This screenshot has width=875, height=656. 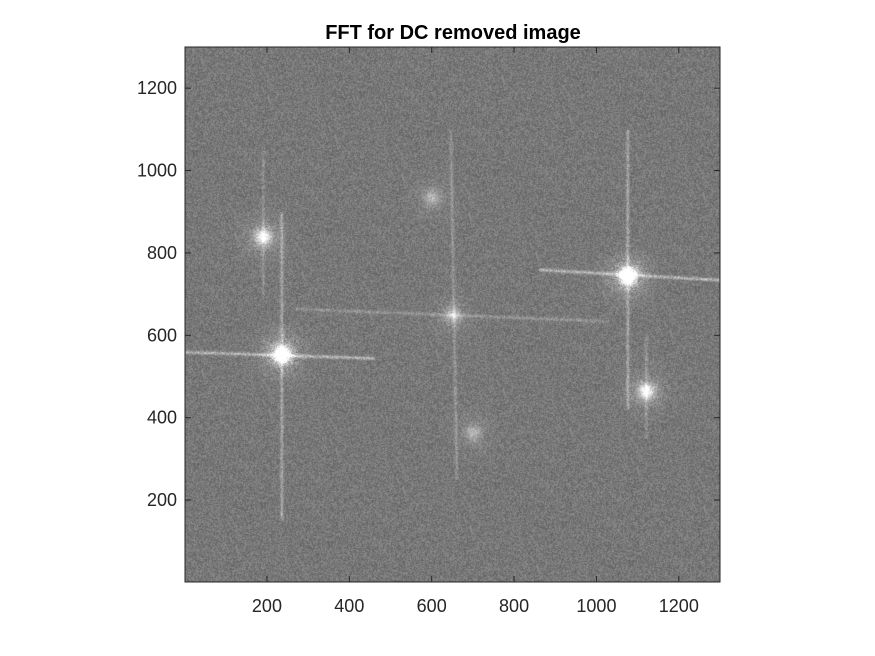 I want to click on x-tick-label: 1200, so click(x=679, y=606).